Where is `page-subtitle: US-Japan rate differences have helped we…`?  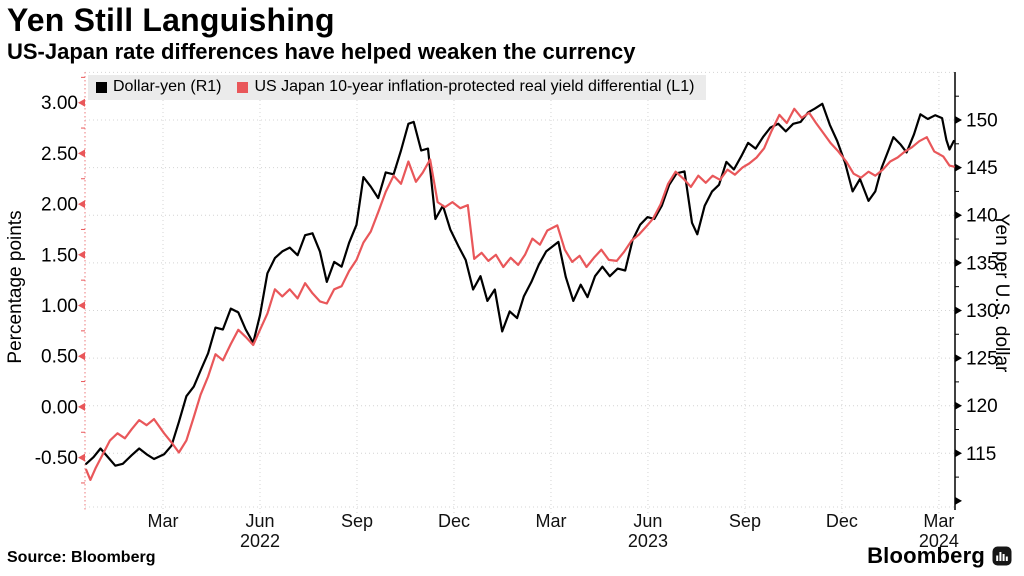
page-subtitle: US-Japan rate differences have helped we… is located at coordinates (321, 51).